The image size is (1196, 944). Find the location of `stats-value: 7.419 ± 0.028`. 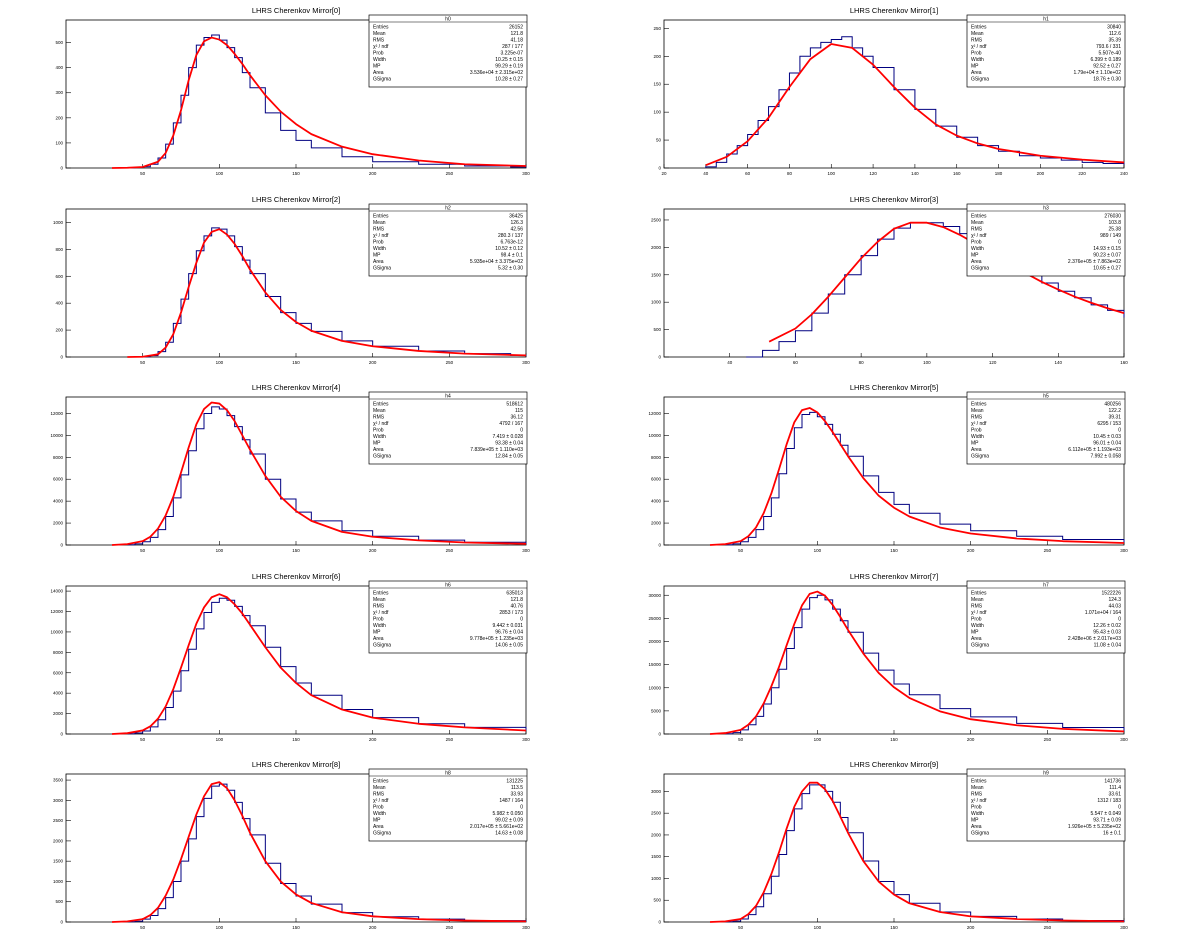

stats-value: 7.419 ± 0.028 is located at coordinates (507, 437).